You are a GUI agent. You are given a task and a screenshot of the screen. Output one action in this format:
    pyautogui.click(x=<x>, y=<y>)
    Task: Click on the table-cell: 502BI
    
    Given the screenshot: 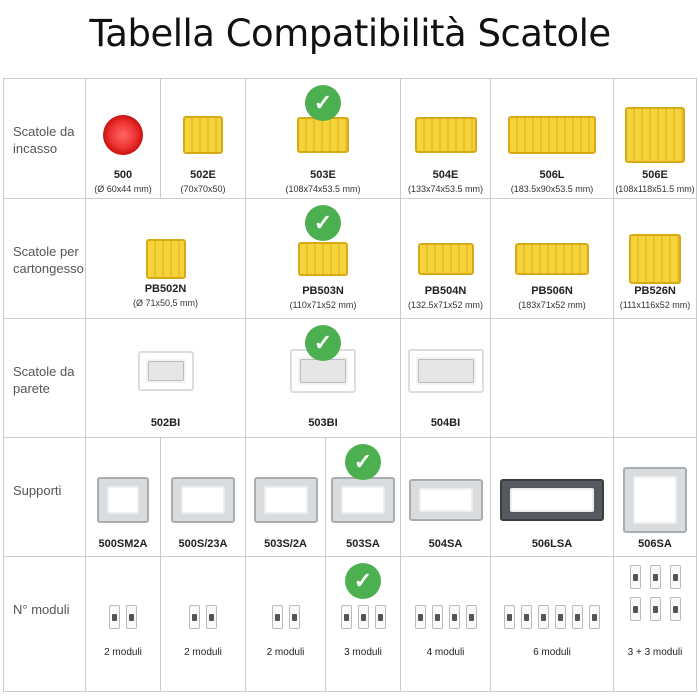 What is the action you would take?
    pyautogui.click(x=166, y=378)
    